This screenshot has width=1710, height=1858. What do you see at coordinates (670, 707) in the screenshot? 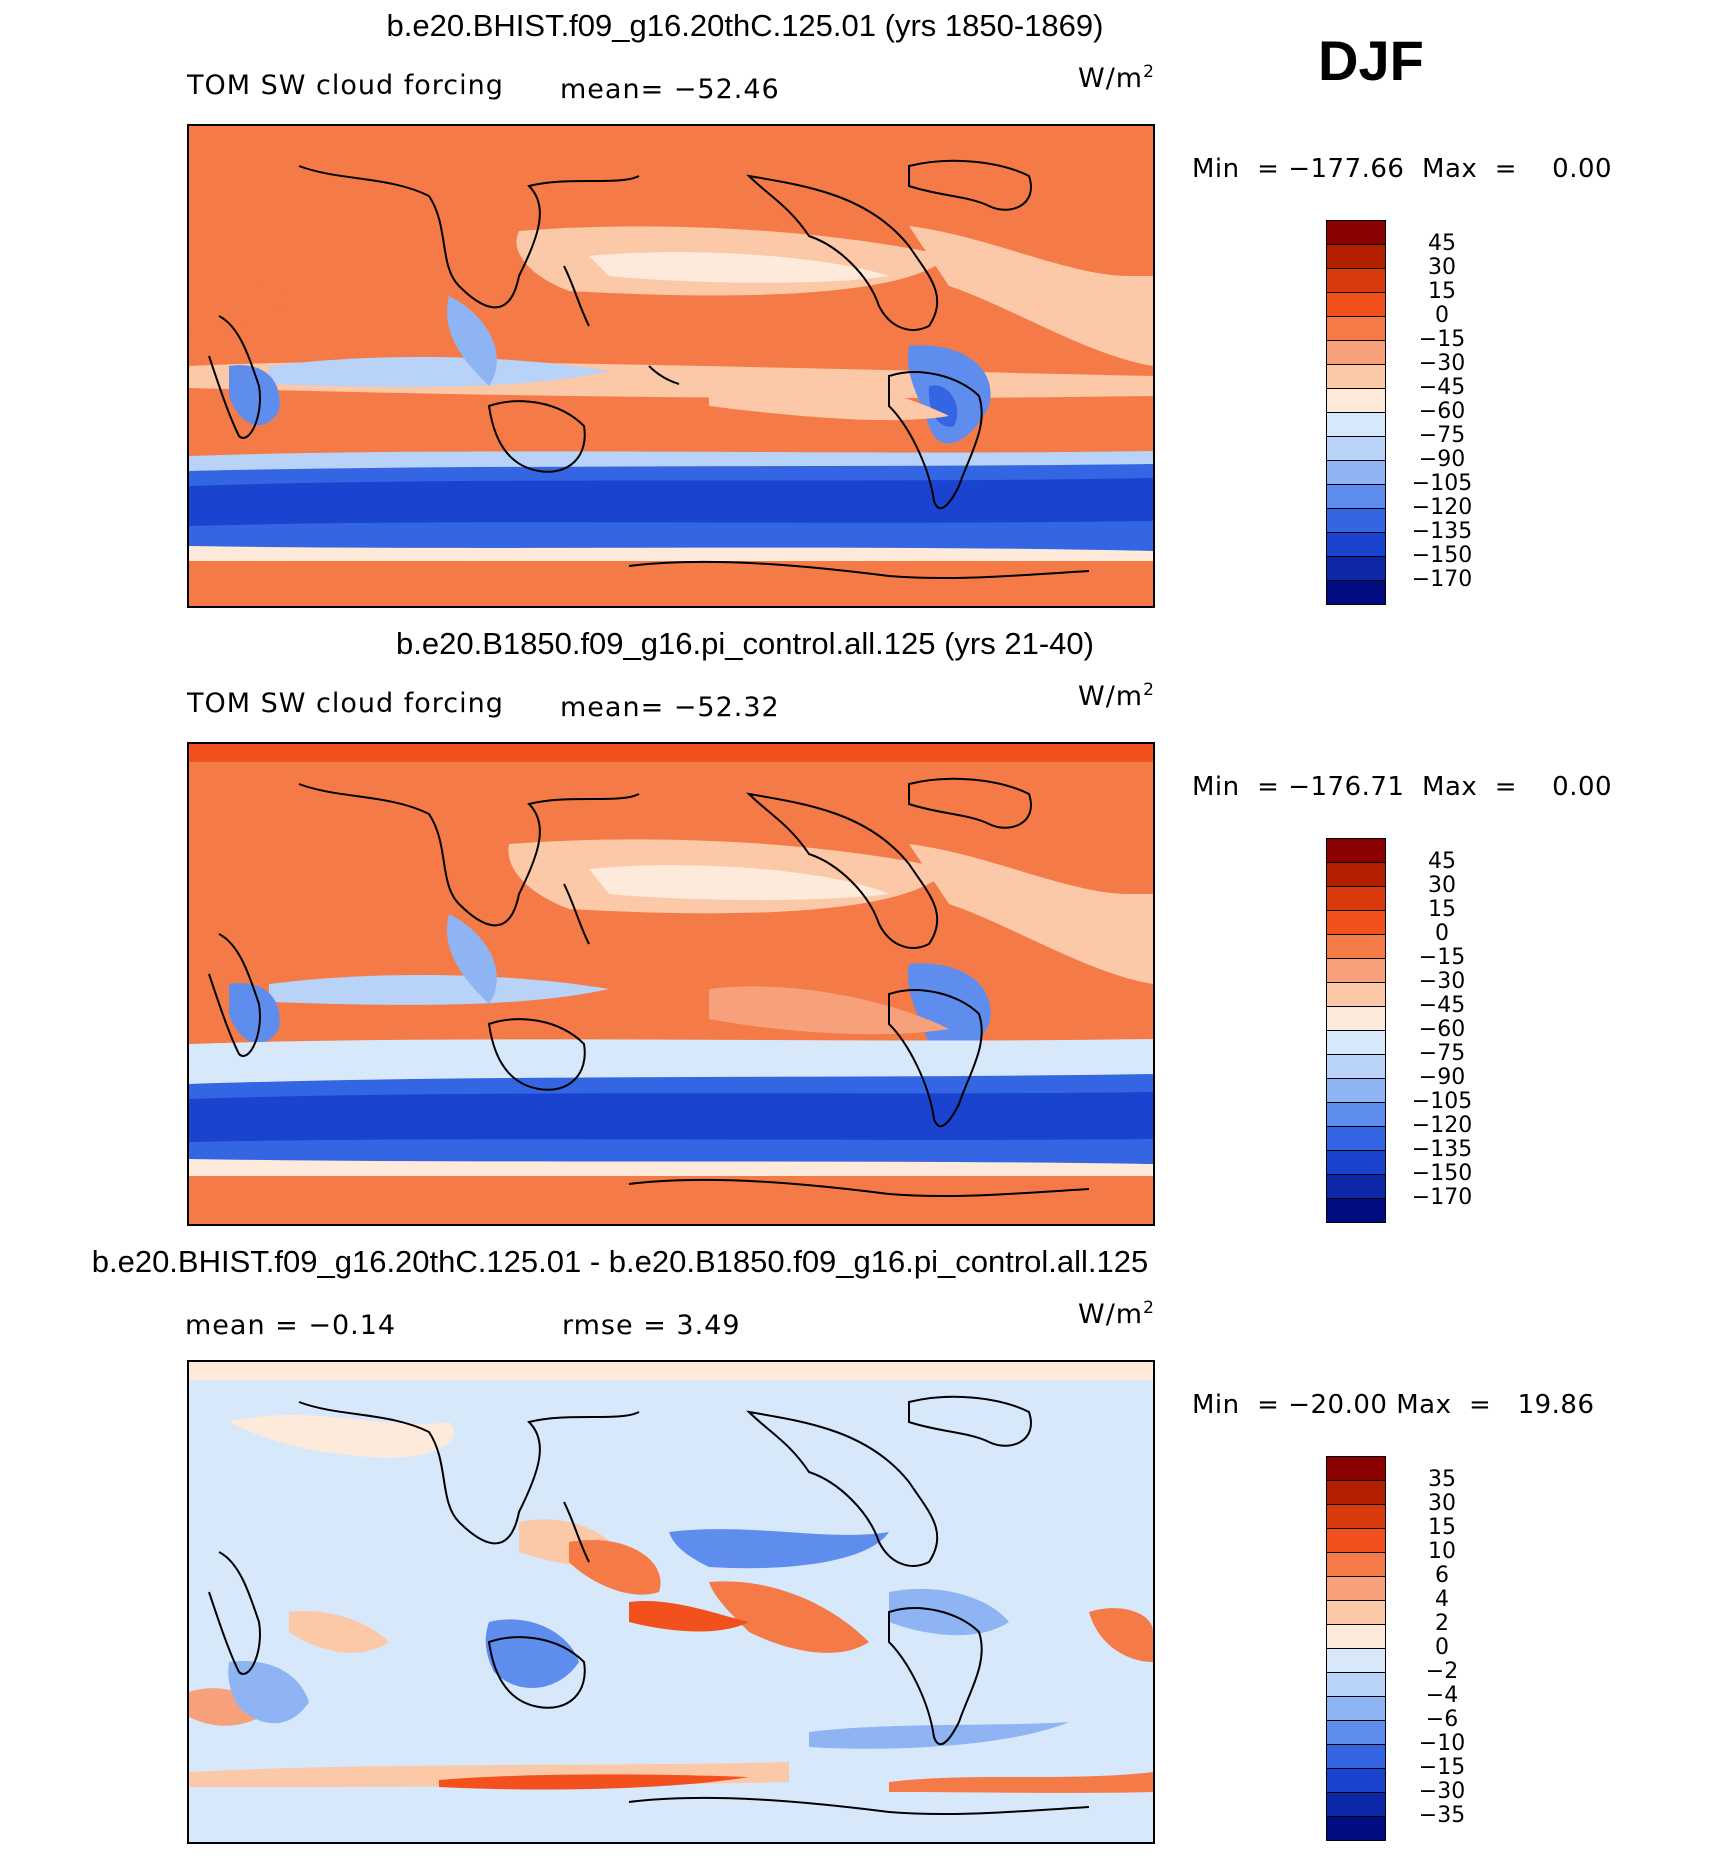
I see `mean-label: mean= −52.32` at bounding box center [670, 707].